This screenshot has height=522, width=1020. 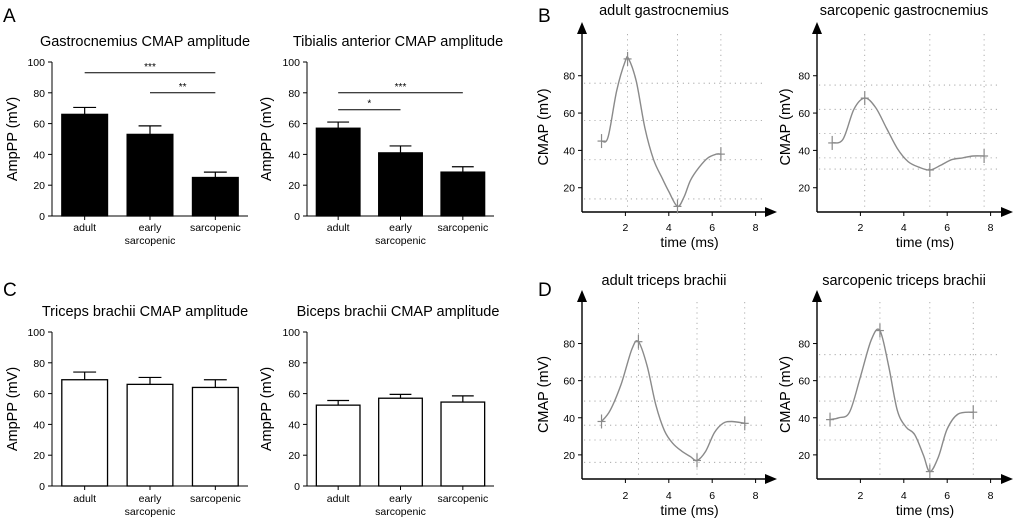 I want to click on chart-title: sarcopenic triceps brachii, so click(x=904, y=281).